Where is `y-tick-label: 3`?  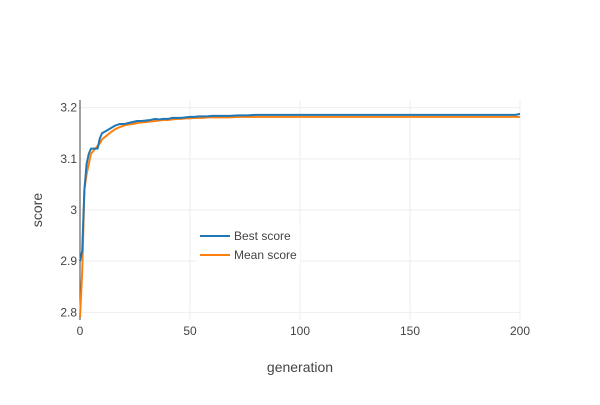 y-tick-label: 3 is located at coordinates (73, 210).